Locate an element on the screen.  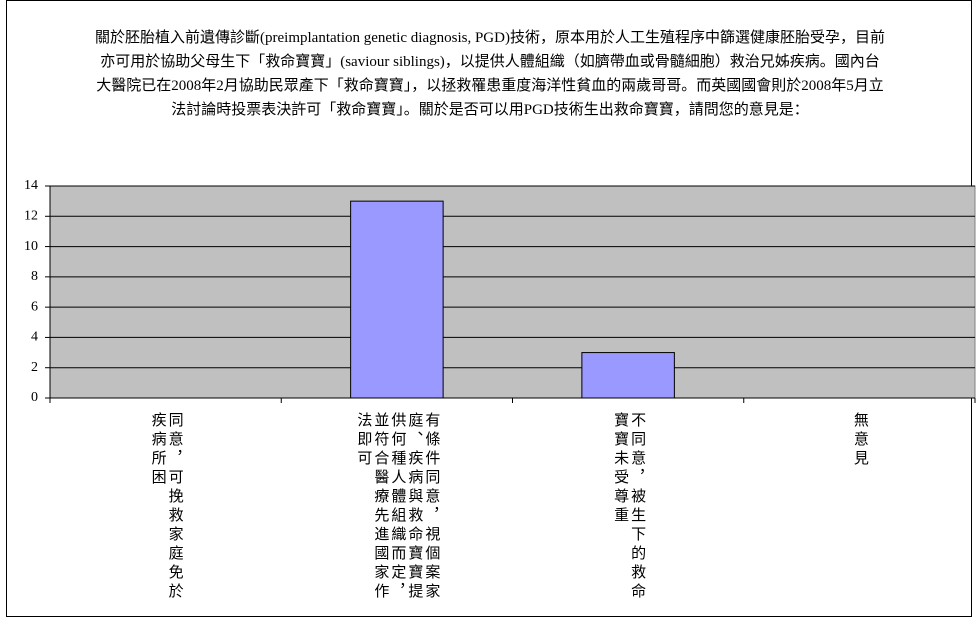
x-tick-label: 不同意，被生下的救命寶寶未受尊重 is located at coordinates (629, 507).